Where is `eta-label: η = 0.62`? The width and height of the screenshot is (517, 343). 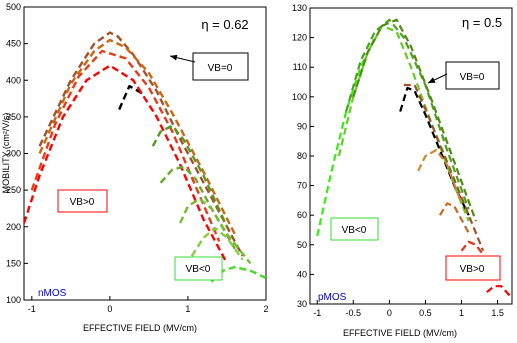 eta-label: η = 0.62 is located at coordinates (224, 24).